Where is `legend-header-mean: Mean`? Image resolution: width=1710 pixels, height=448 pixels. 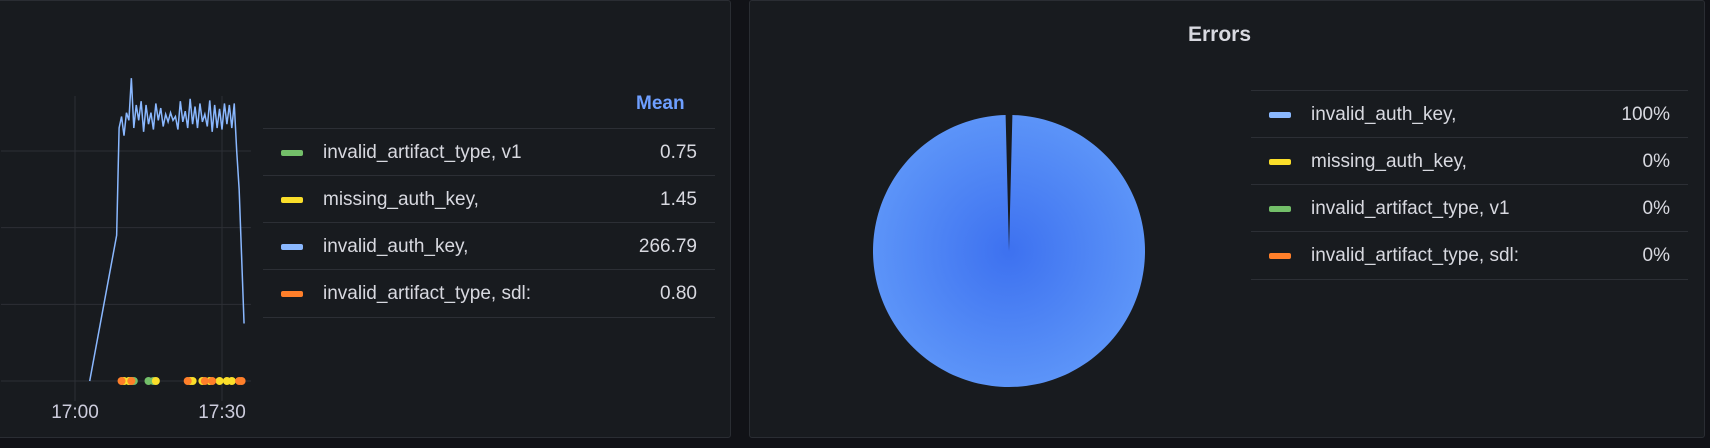
legend-header-mean: Mean is located at coordinates (660, 103).